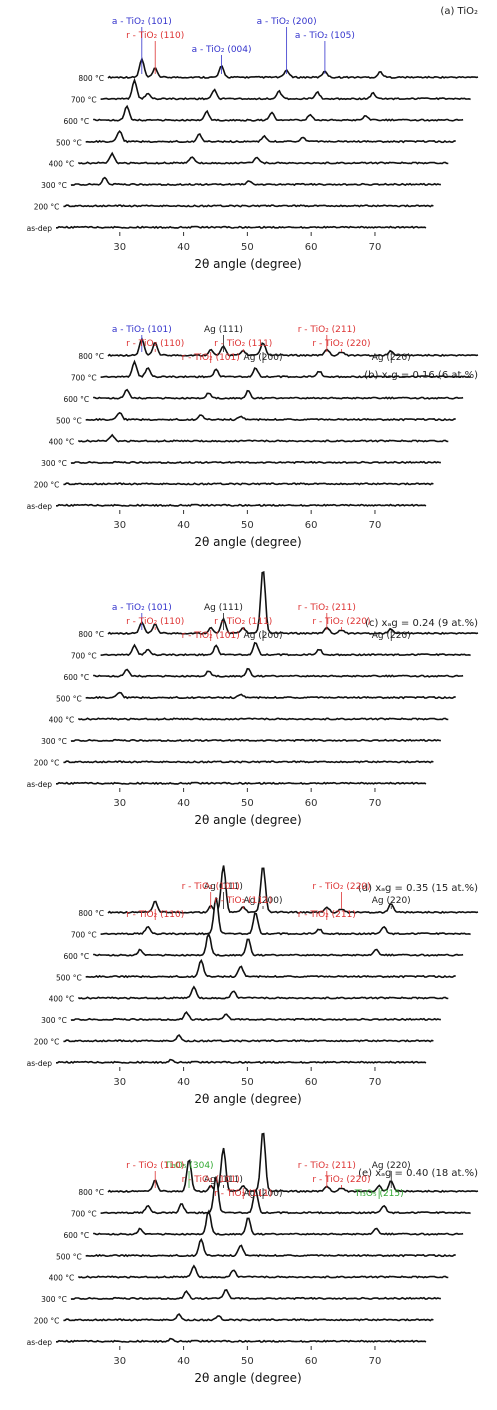 This screenshot has height=1410, width=497. What do you see at coordinates (188, 1166) in the screenshot?
I see `peak-annotation: Ti₃O₅ (304)` at bounding box center [188, 1166].